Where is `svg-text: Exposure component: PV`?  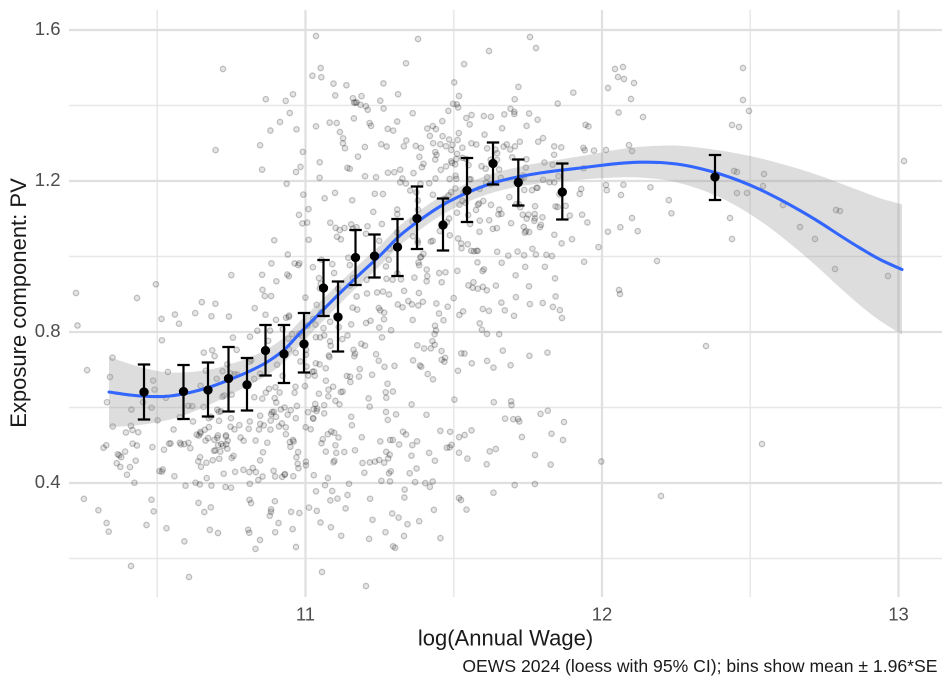 svg-text: Exposure component: PV is located at coordinates (18, 303).